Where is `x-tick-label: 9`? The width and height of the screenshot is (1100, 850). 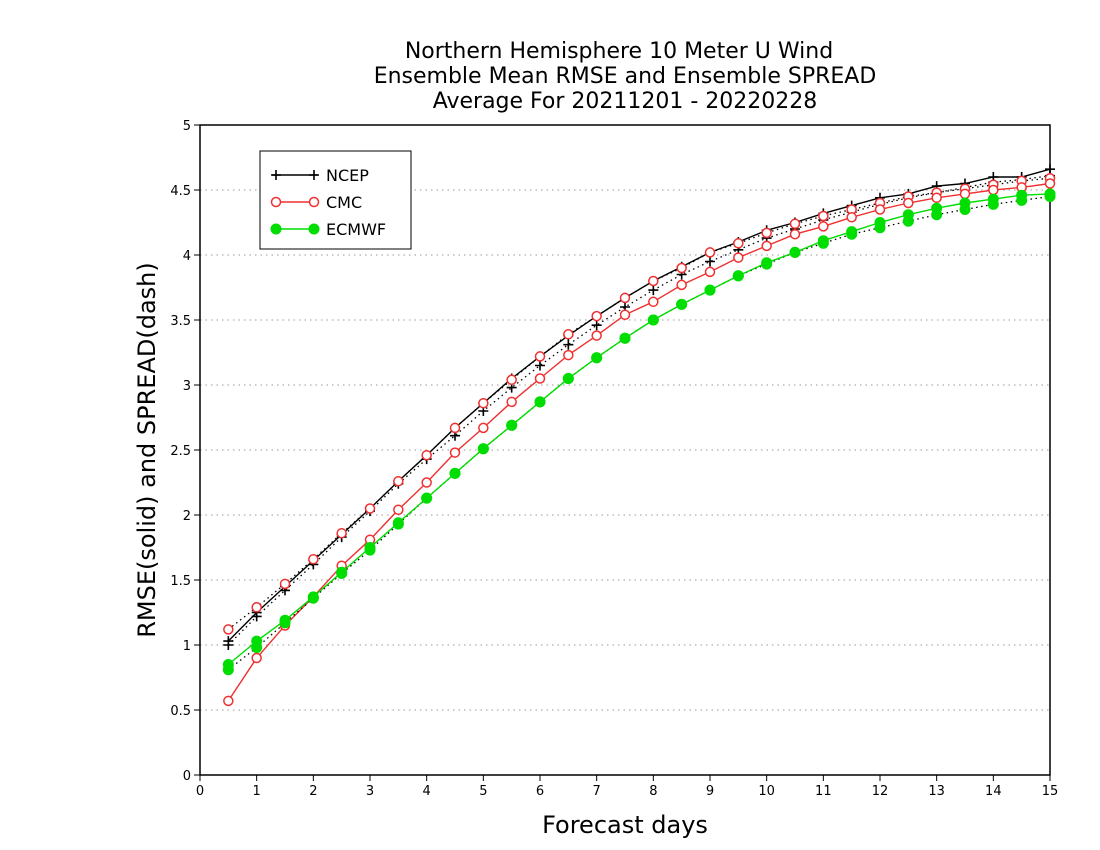 x-tick-label: 9 is located at coordinates (710, 791).